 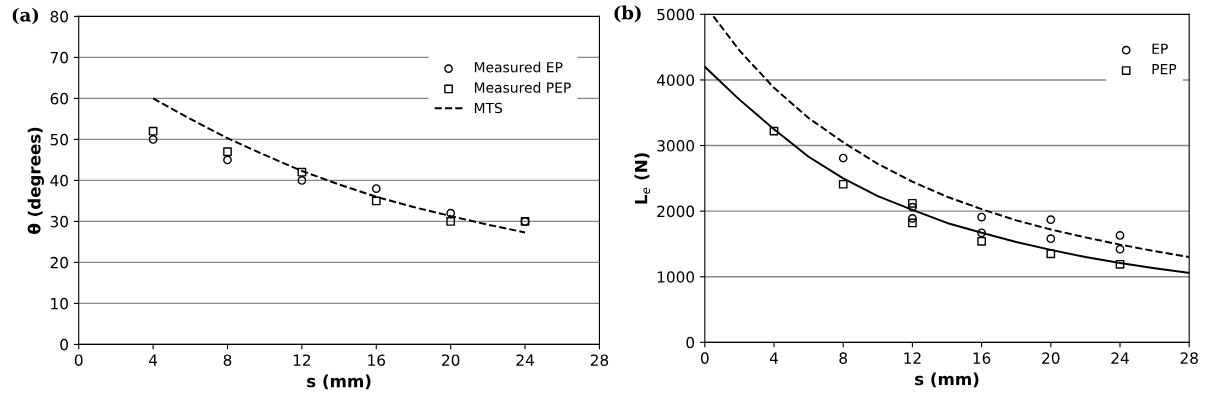 I want to click on y-tick-label: 2000, so click(x=676, y=211).